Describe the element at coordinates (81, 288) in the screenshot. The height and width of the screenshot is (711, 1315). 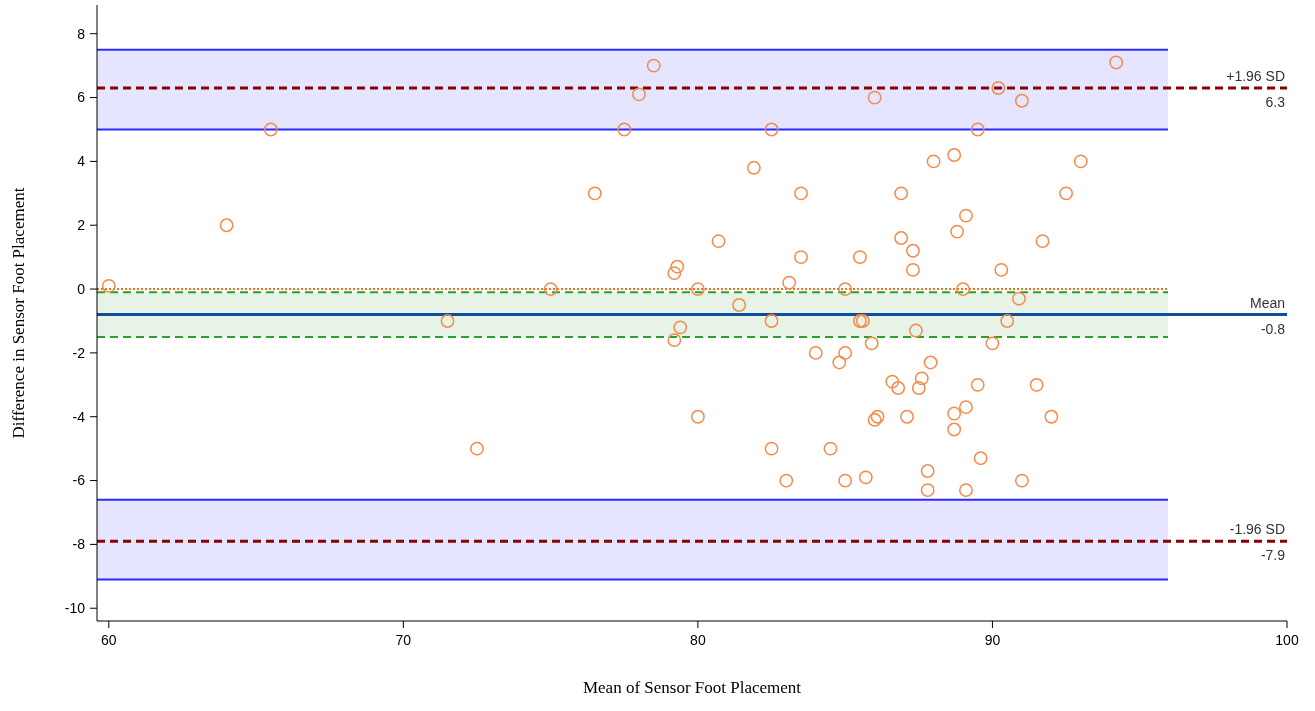
I see `y-tick-label: 0` at that location.